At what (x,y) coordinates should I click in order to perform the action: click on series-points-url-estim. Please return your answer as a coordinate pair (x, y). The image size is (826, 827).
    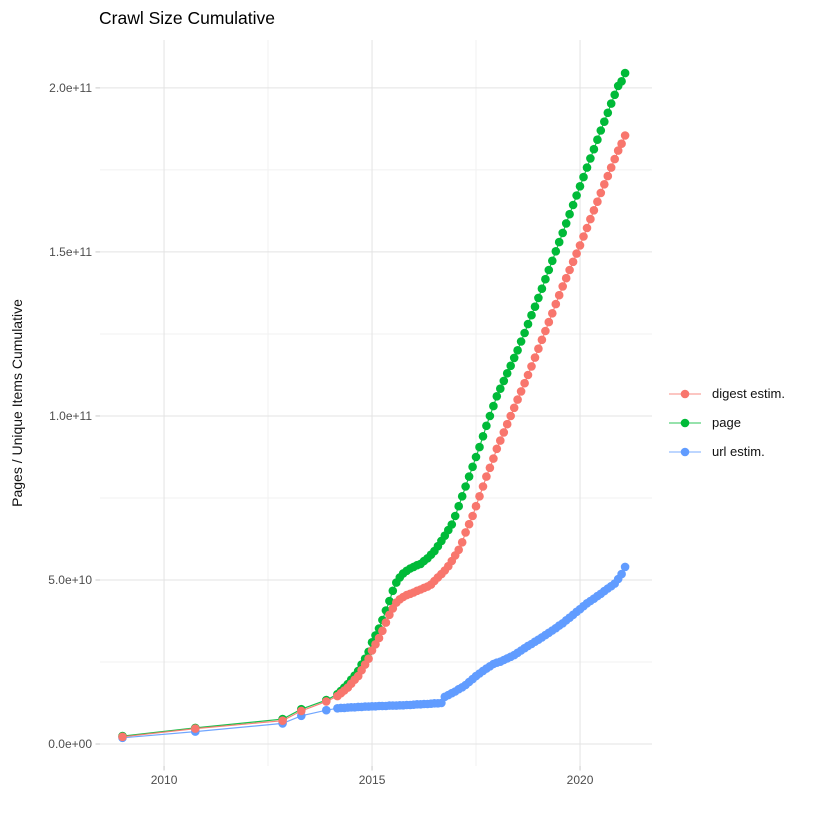
    Looking at the image, I should click on (374, 652).